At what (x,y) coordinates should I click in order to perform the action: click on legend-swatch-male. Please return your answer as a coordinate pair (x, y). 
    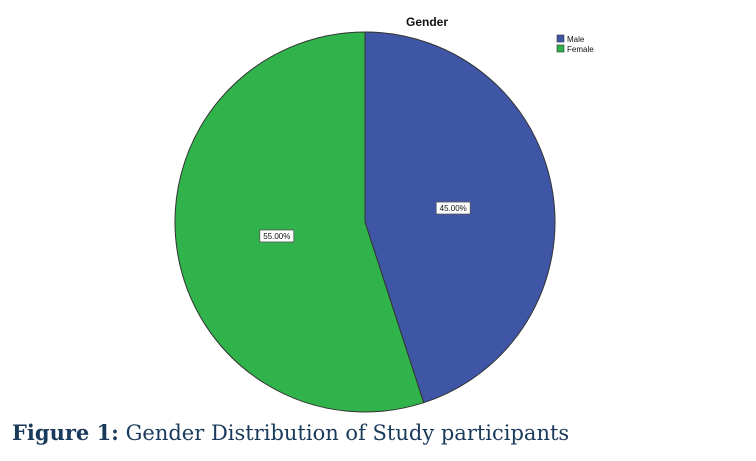
    Looking at the image, I should click on (560, 38).